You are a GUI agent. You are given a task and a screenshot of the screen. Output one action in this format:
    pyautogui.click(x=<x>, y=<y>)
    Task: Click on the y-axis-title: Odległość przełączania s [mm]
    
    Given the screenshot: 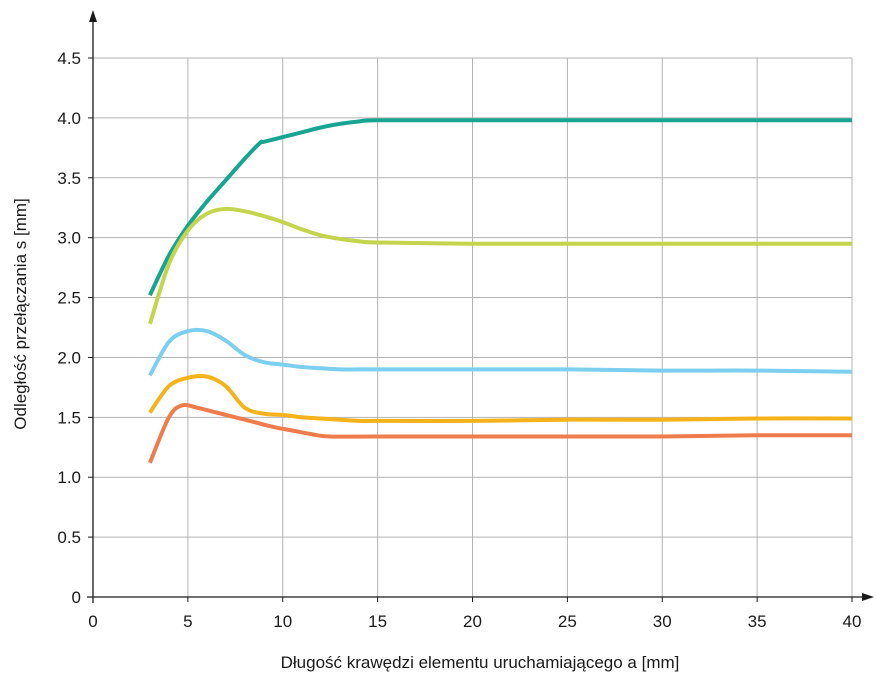 What is the action you would take?
    pyautogui.click(x=20, y=313)
    